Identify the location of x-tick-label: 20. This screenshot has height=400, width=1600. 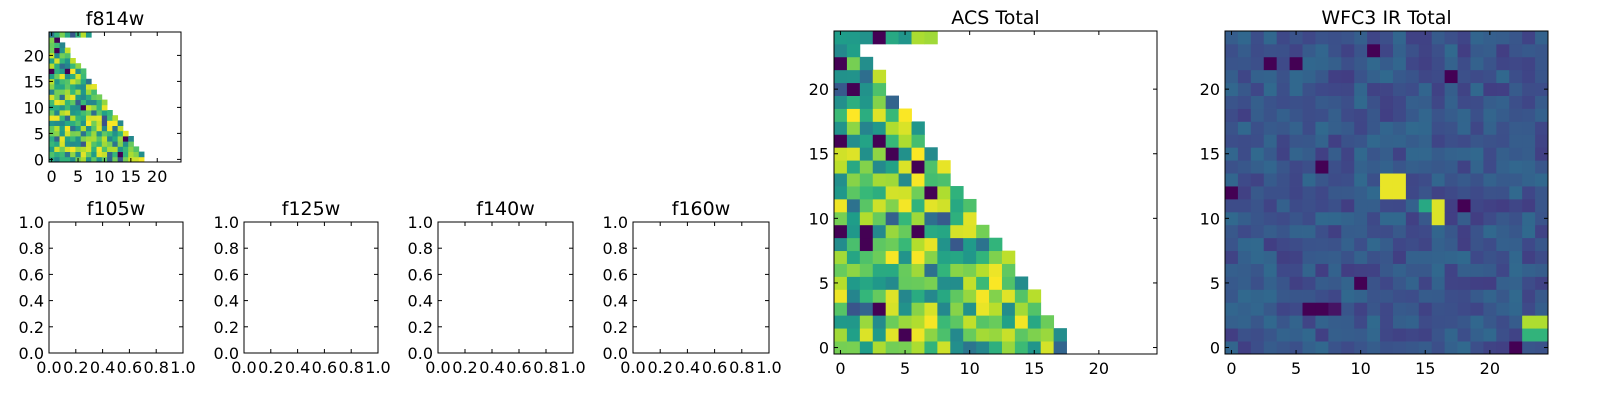
(1490, 368).